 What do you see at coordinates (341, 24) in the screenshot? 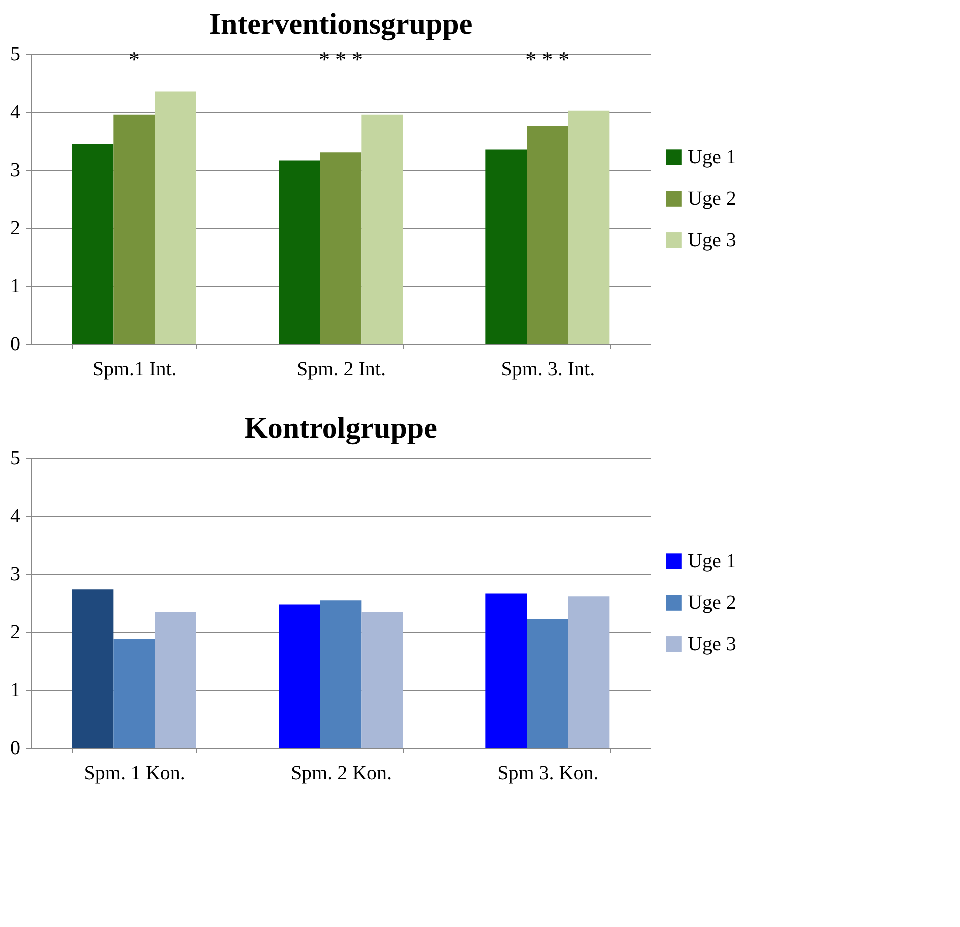
I see `chart-title: Interventionsgruppe` at bounding box center [341, 24].